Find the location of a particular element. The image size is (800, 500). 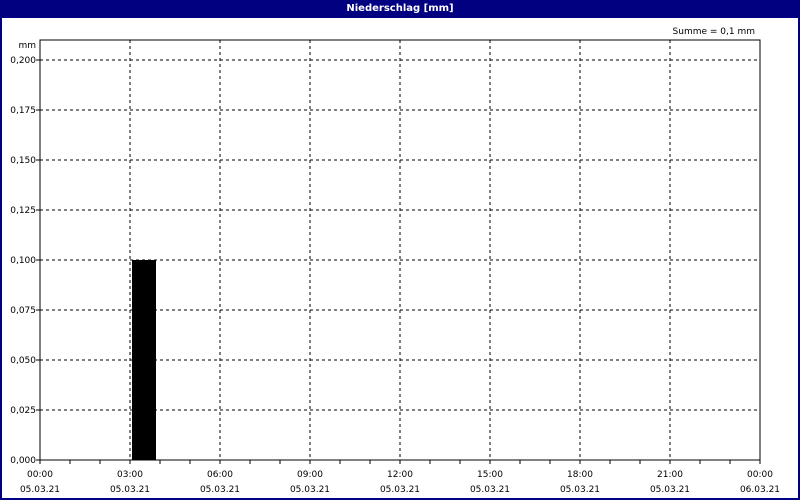

window-title: Niederschlag [mm] is located at coordinates (400, 9).